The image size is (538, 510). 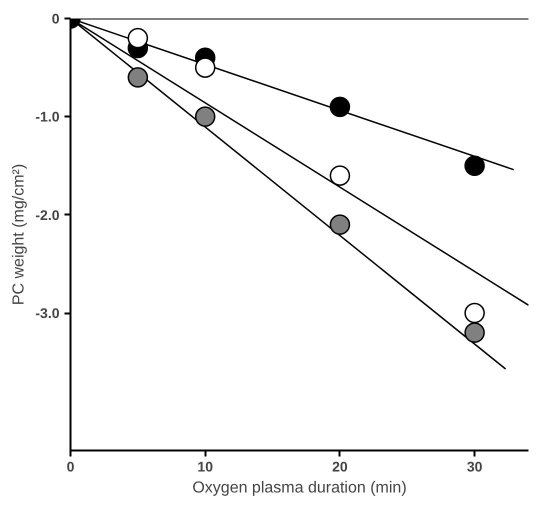 I want to click on x-tick-label: 30, so click(x=474, y=466).